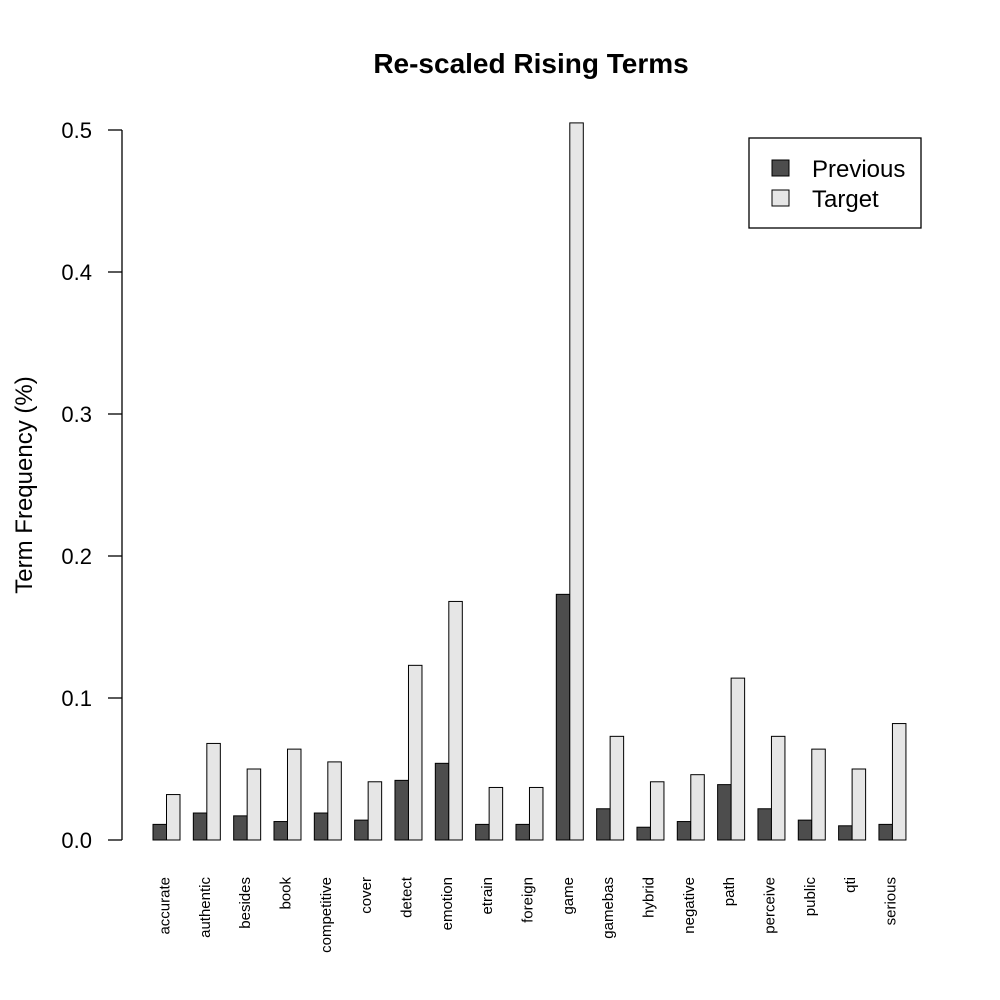 The image size is (1000, 1000). Describe the element at coordinates (447, 903) in the screenshot. I see `x-tick-label-emotion: emotion` at that location.